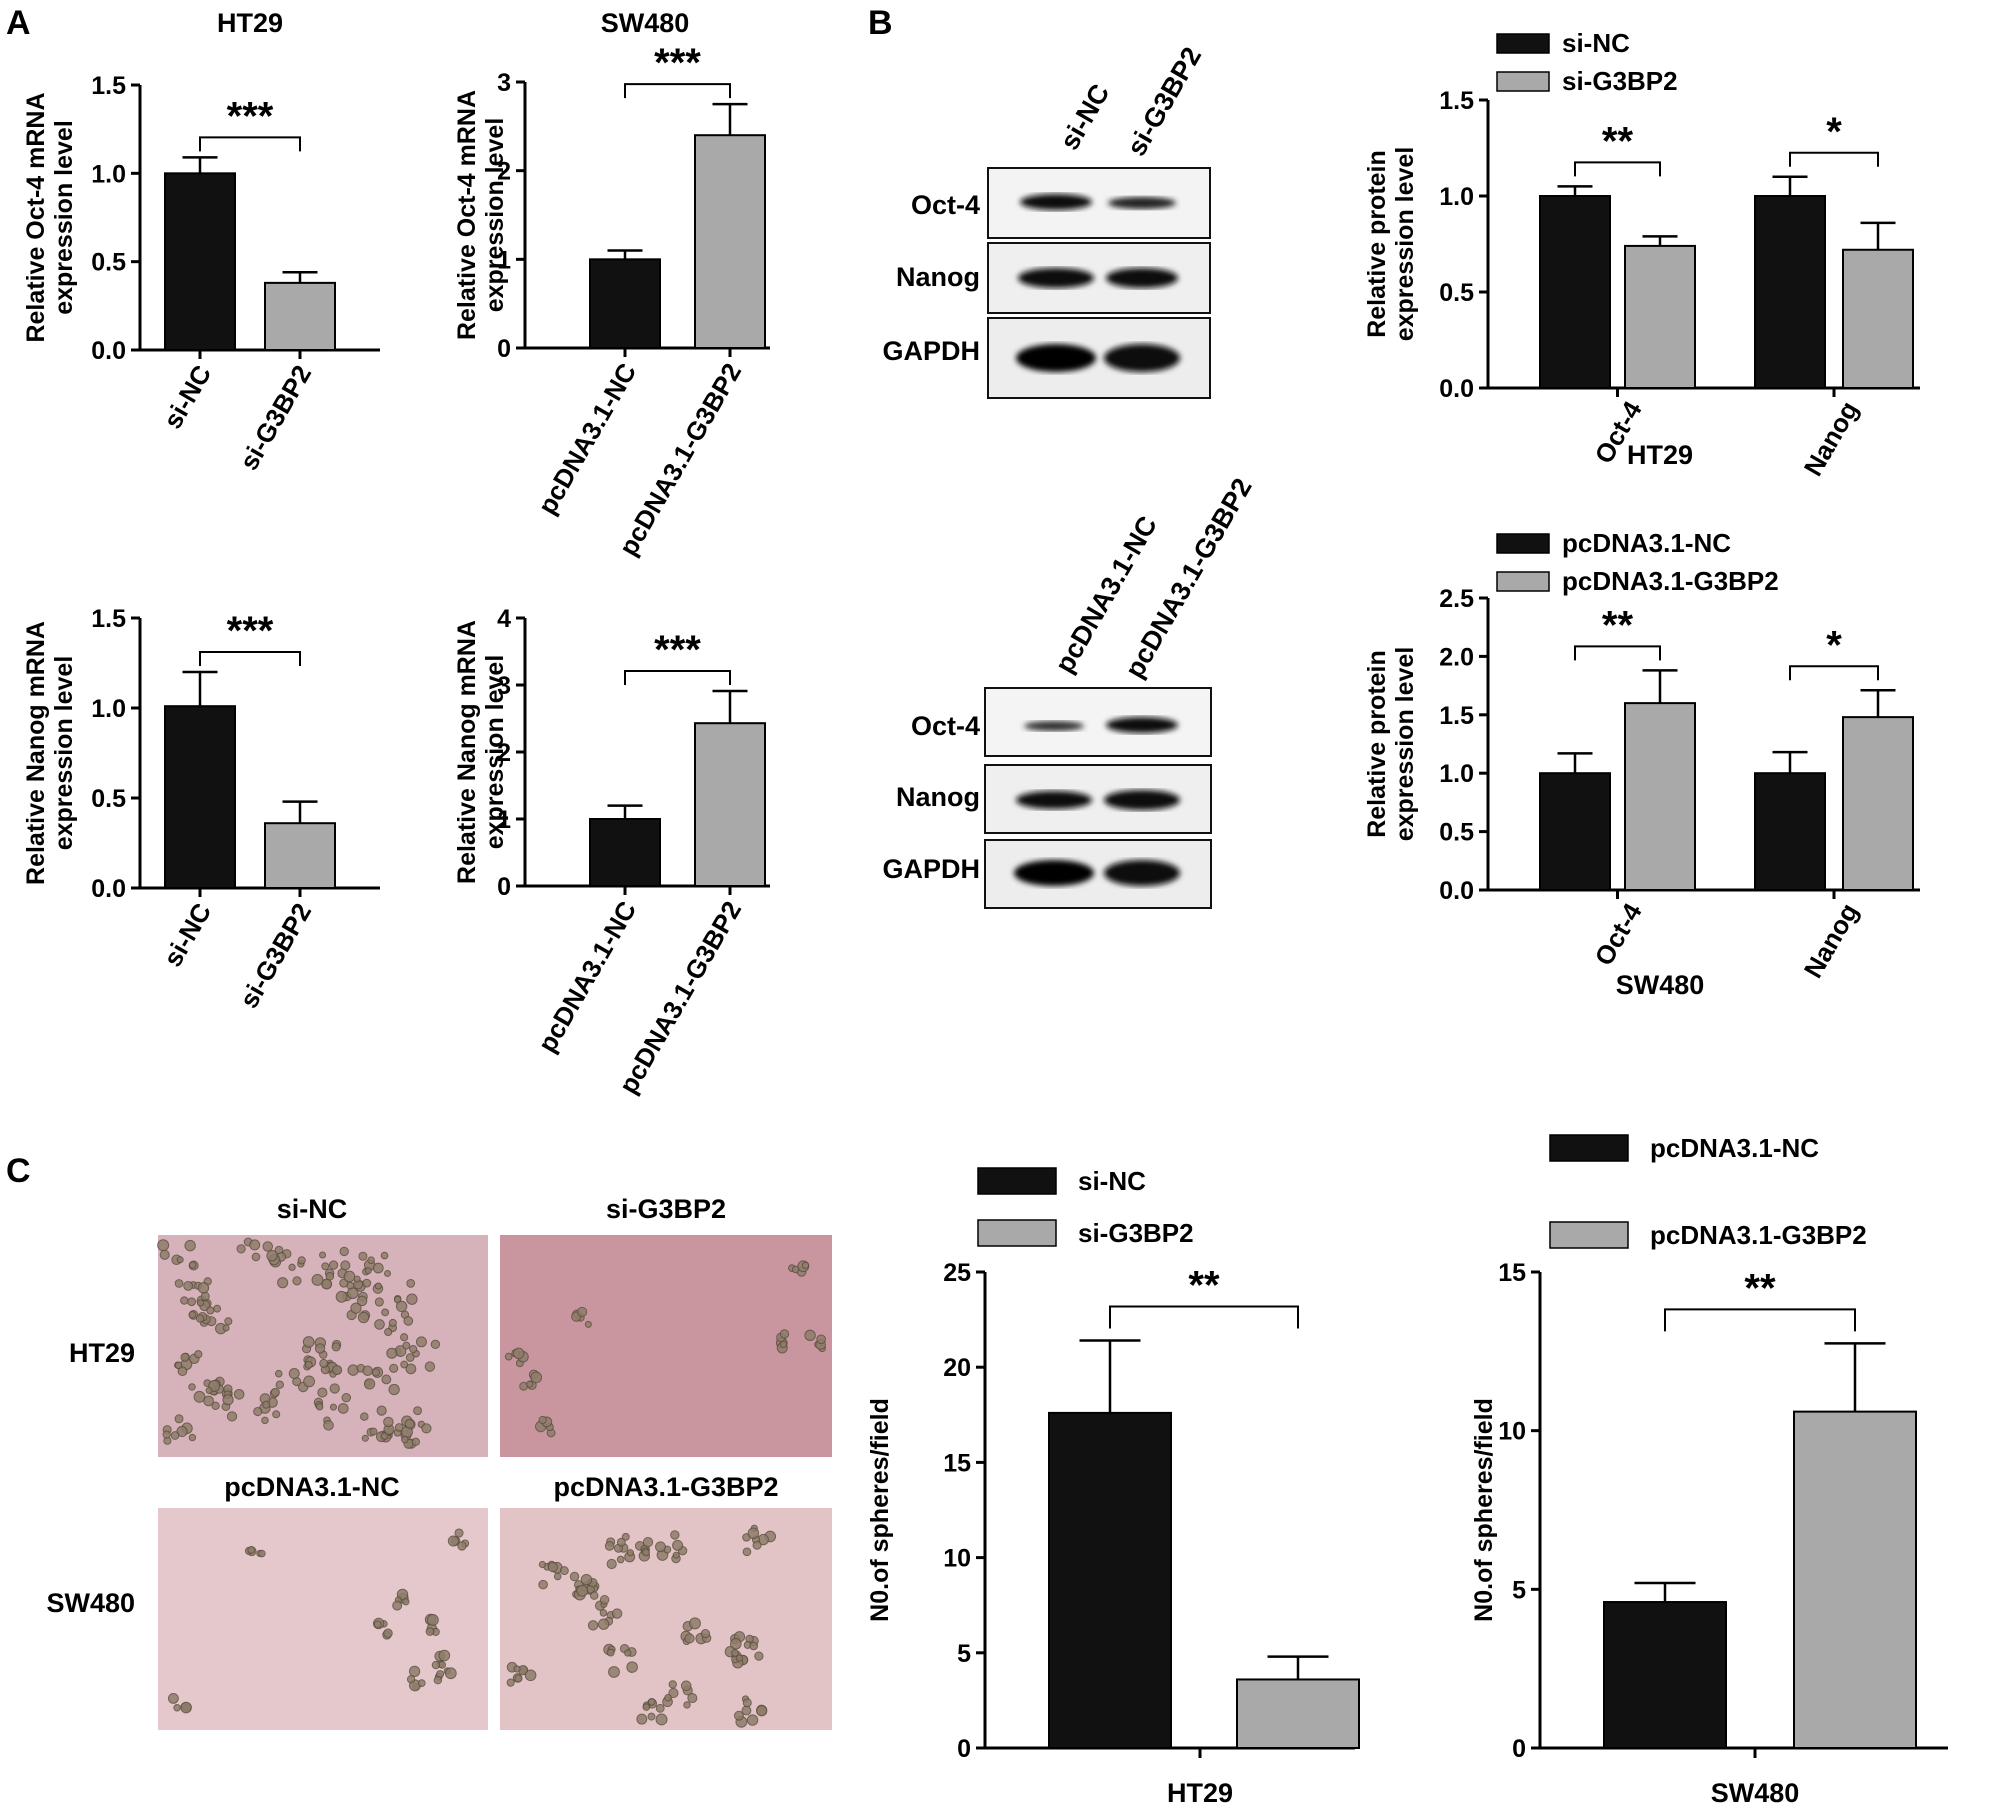  What do you see at coordinates (1188, 578) in the screenshot?
I see `blot-lane-label: pcDNA3.1-G3BP2` at bounding box center [1188, 578].